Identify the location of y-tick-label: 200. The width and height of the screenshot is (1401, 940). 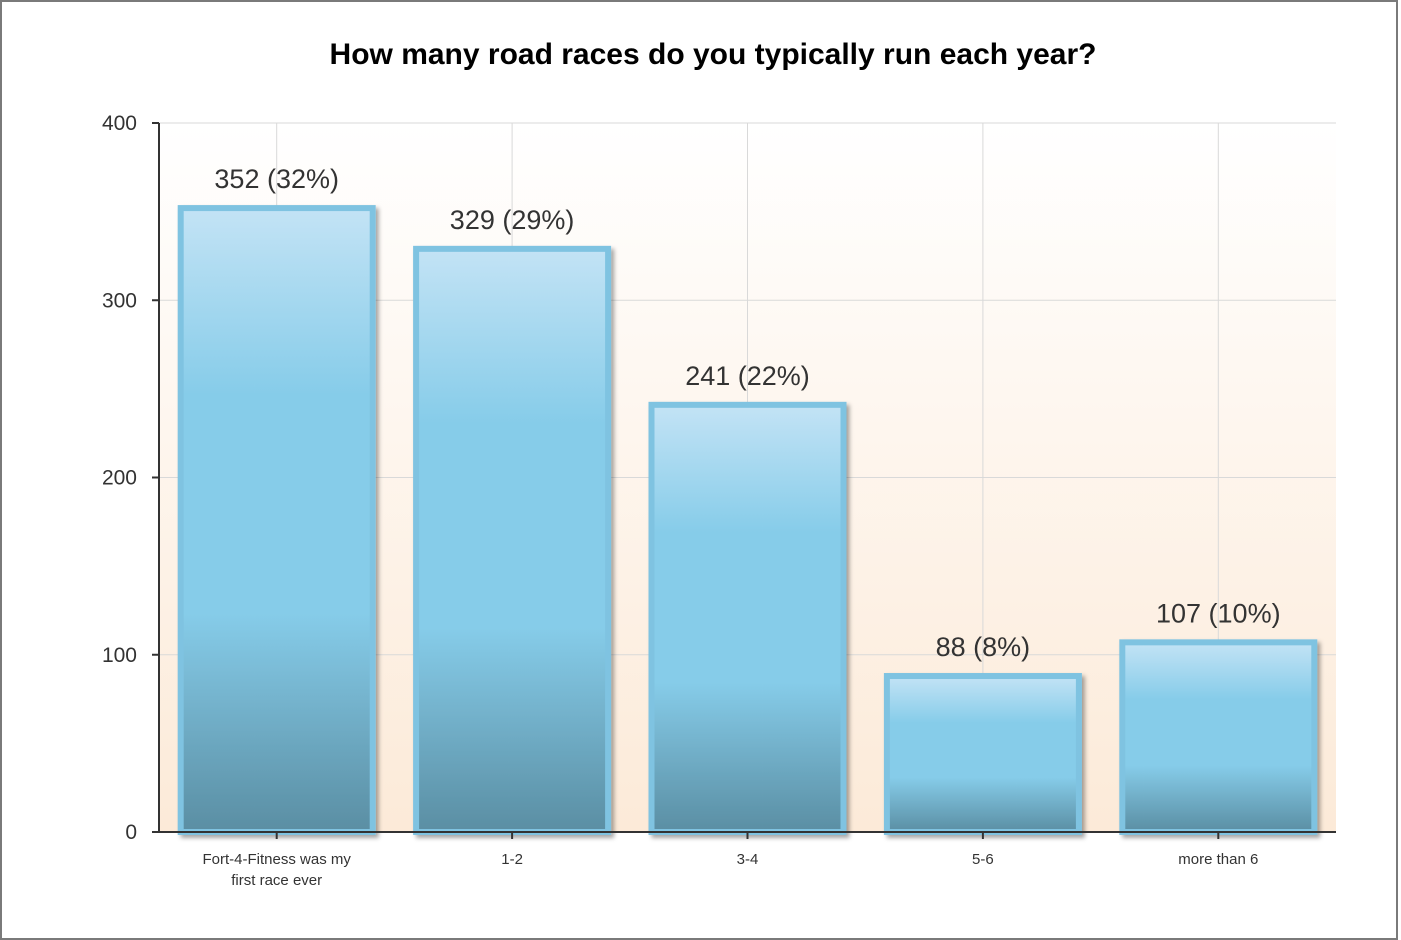
(119, 478).